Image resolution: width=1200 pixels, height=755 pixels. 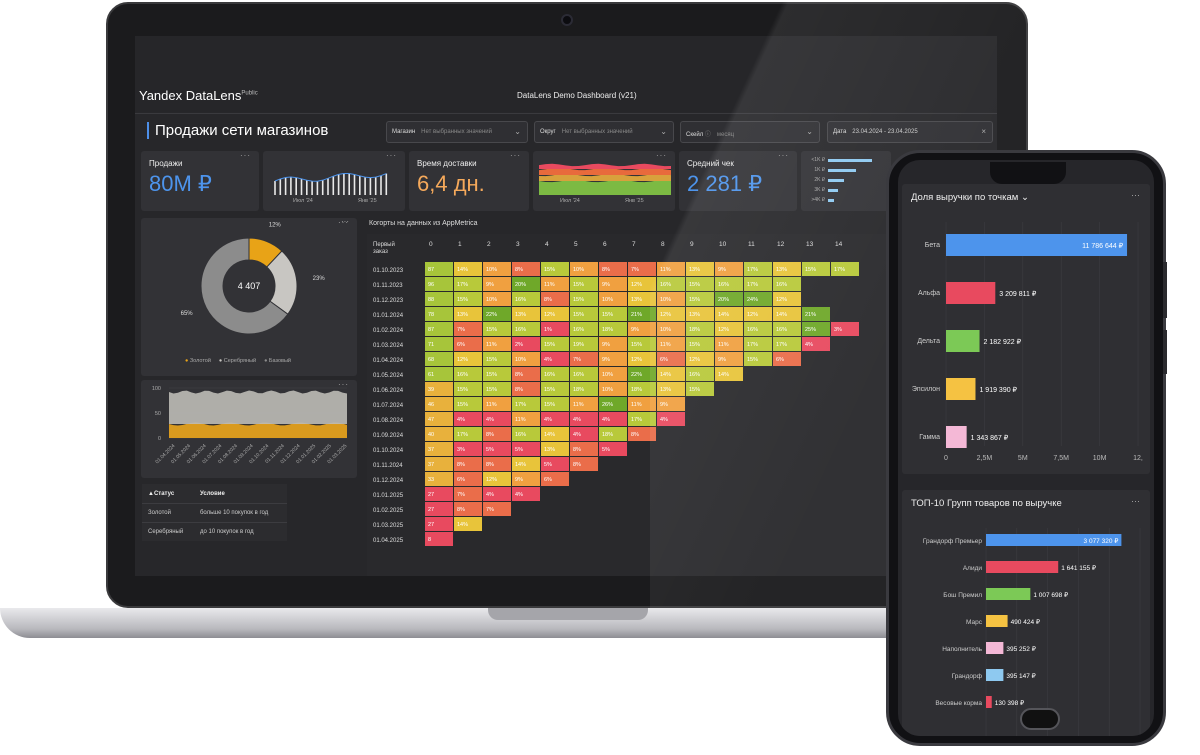 What do you see at coordinates (457, 132) in the screenshot?
I see `filter-store: Магазин Нет выбранных значений ⌄` at bounding box center [457, 132].